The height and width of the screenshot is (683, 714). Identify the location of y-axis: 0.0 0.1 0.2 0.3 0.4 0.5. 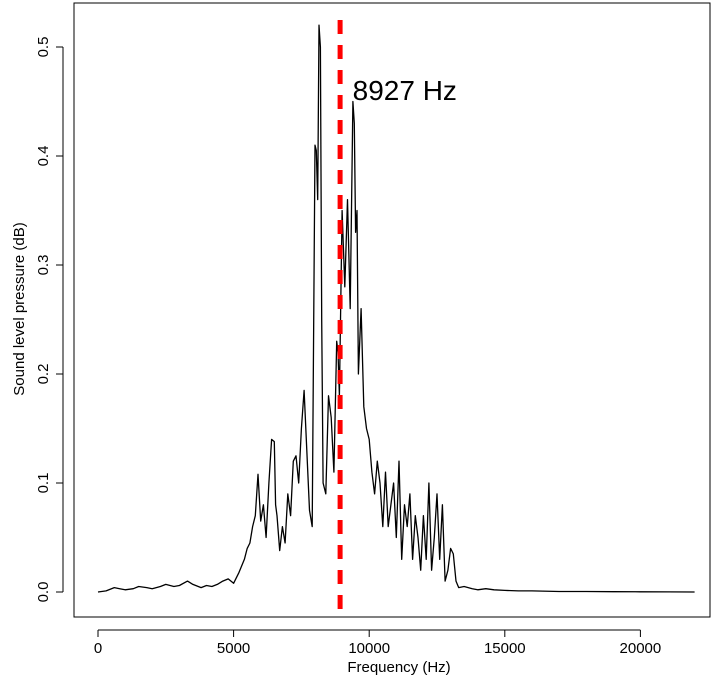
(49, 320).